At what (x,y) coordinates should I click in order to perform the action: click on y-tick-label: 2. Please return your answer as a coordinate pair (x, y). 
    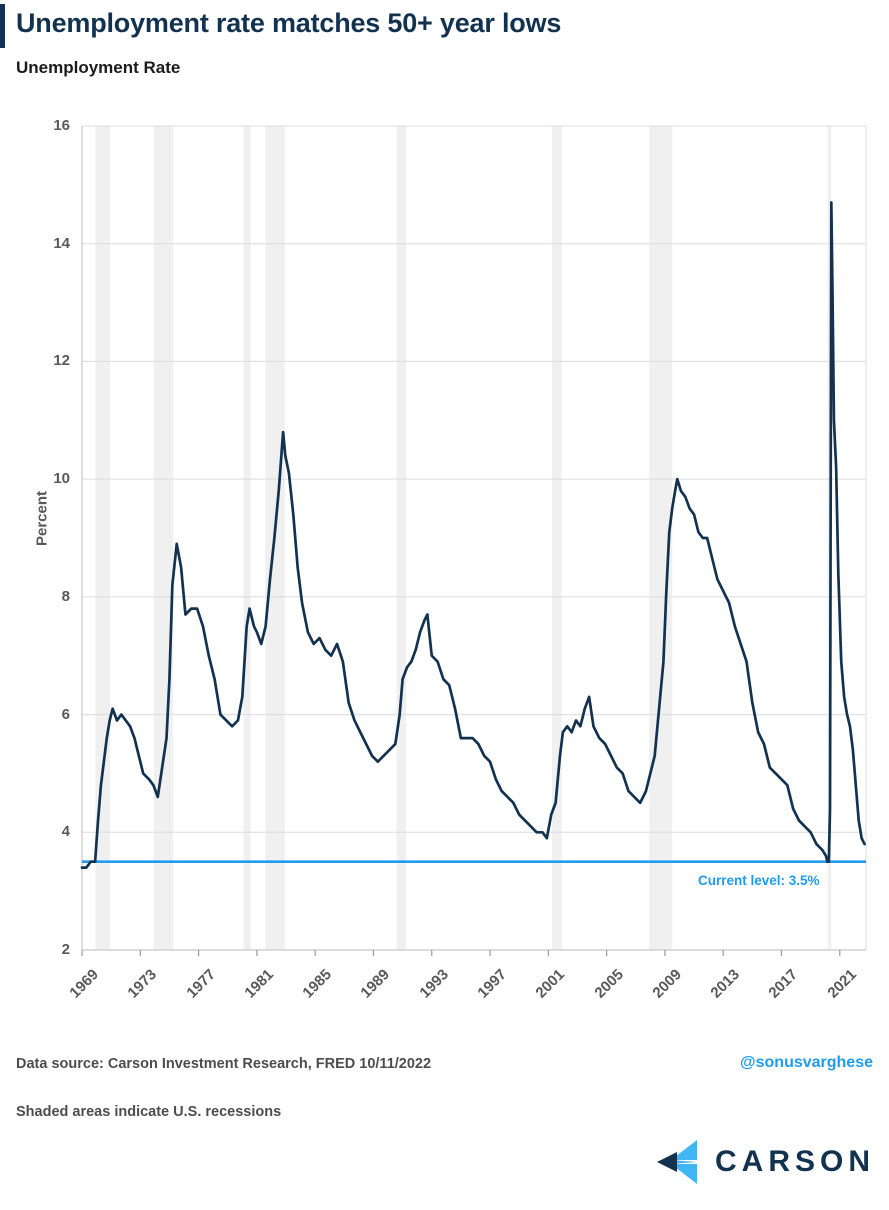
    Looking at the image, I should click on (65, 949).